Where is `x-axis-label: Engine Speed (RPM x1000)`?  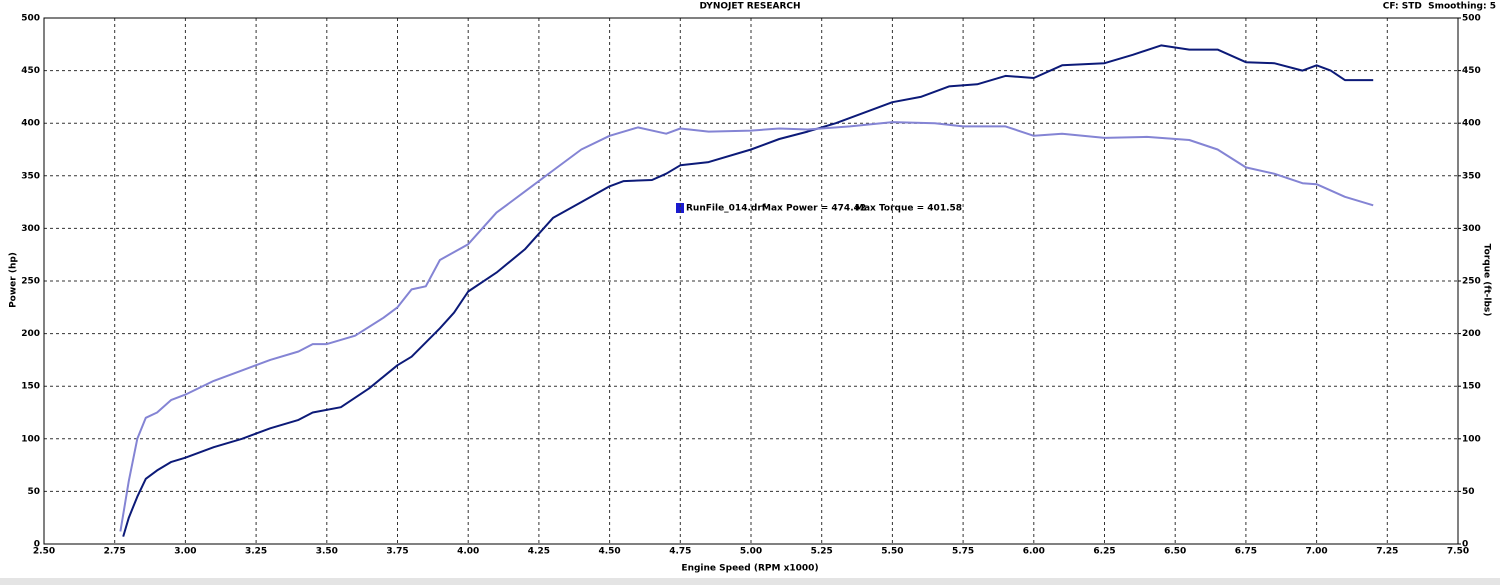
x-axis-label: Engine Speed (RPM x1000) is located at coordinates (749, 569).